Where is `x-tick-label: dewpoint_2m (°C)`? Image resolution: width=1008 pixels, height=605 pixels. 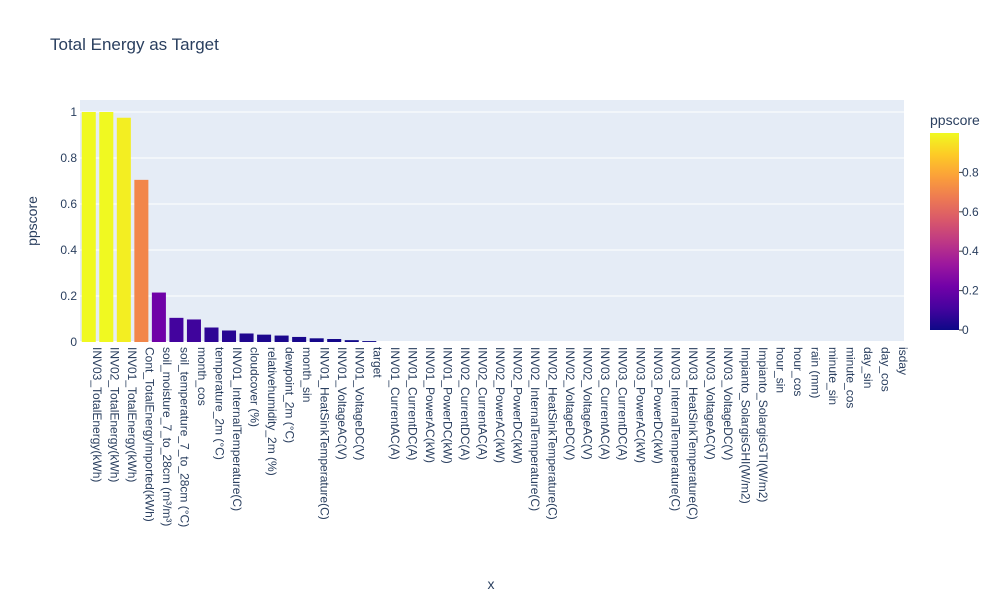 x-tick-label: dewpoint_2m (°C) is located at coordinates (290, 395).